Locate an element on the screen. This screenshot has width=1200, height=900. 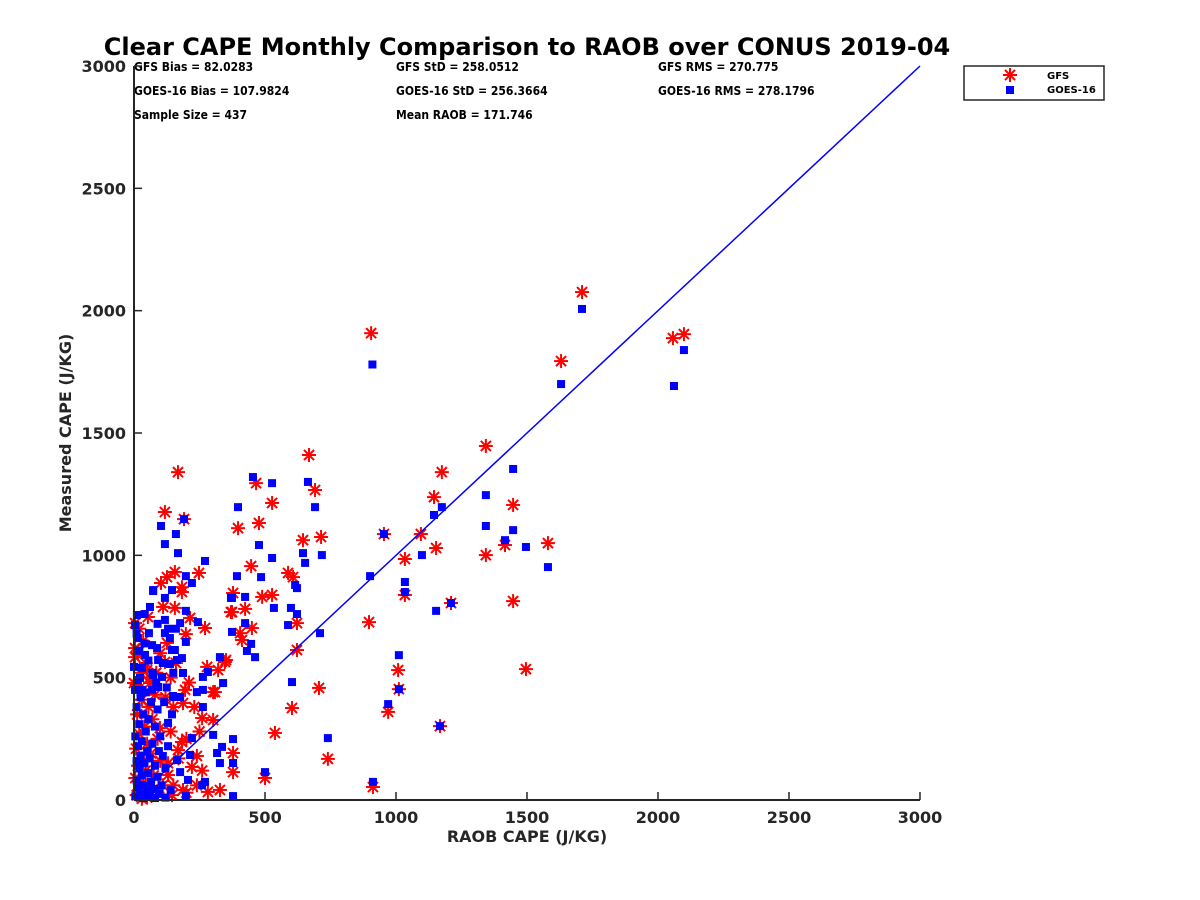
y-tick-label: 3000 is located at coordinates (103, 66).